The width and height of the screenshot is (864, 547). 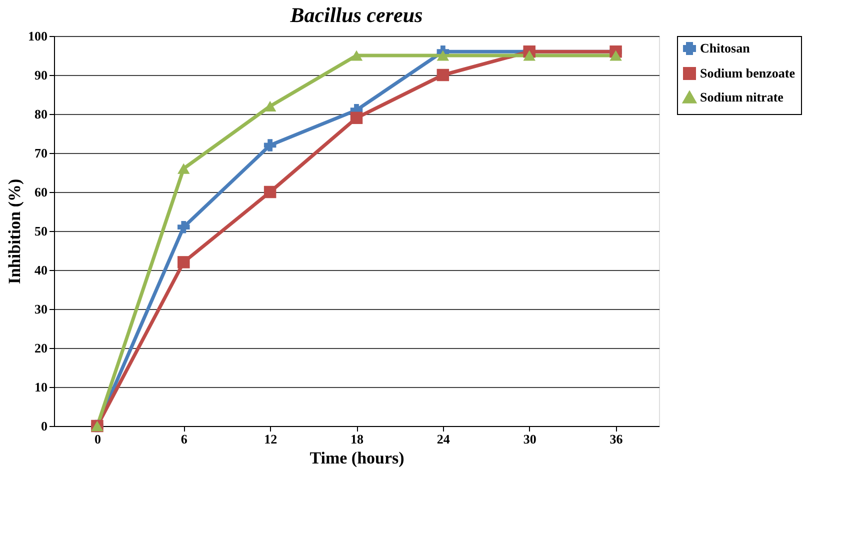 I want to click on y-tick-label: 20, so click(x=41, y=348).